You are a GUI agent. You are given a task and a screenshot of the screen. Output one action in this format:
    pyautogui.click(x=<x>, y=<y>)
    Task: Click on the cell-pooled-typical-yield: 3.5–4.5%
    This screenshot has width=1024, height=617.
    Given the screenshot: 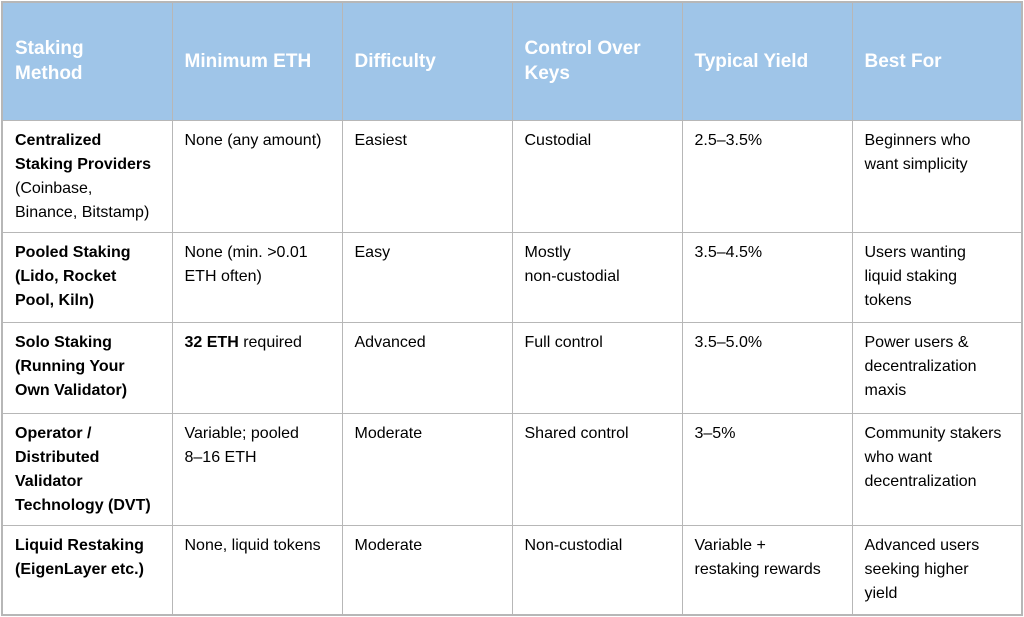 What is the action you would take?
    pyautogui.click(x=767, y=277)
    